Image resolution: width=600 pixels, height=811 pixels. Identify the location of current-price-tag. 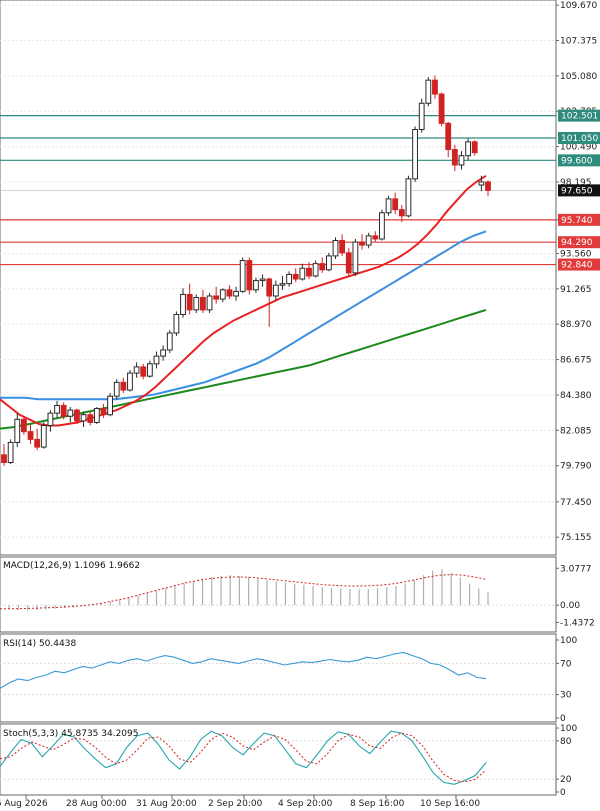
(579, 190).